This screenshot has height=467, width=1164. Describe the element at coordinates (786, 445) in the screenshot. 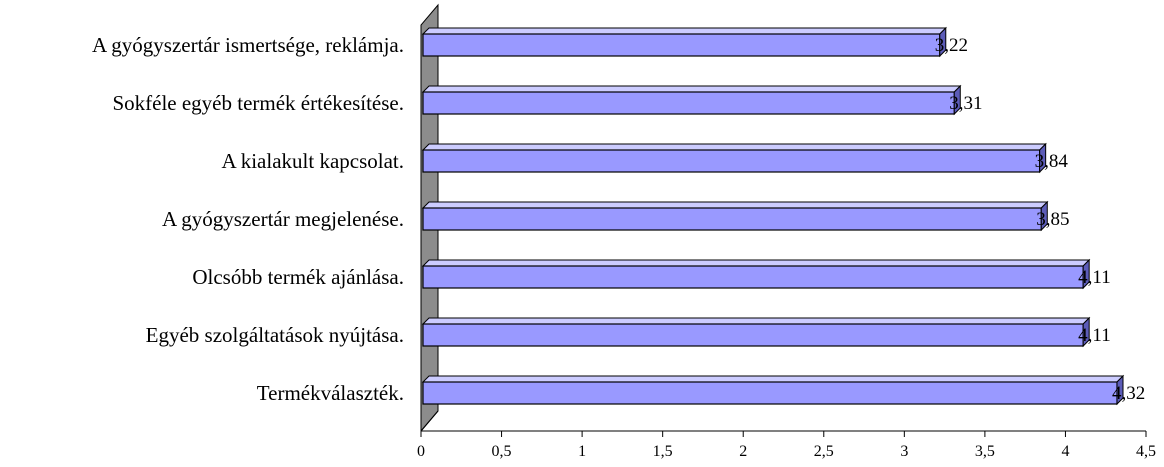

I see `x-axis: 0 0,5 1 1,5 2 2,5 3 3,5 4 4,5` at that location.